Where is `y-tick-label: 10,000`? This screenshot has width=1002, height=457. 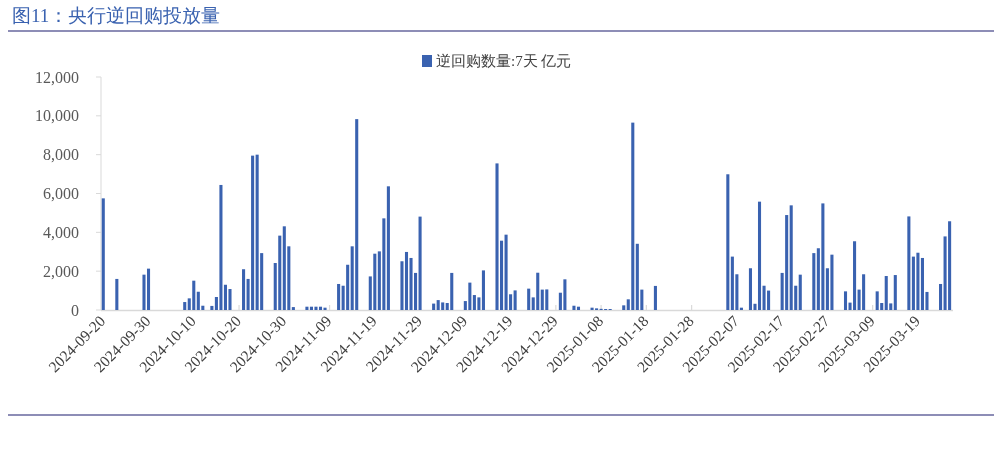 y-tick-label: 10,000 is located at coordinates (57, 116).